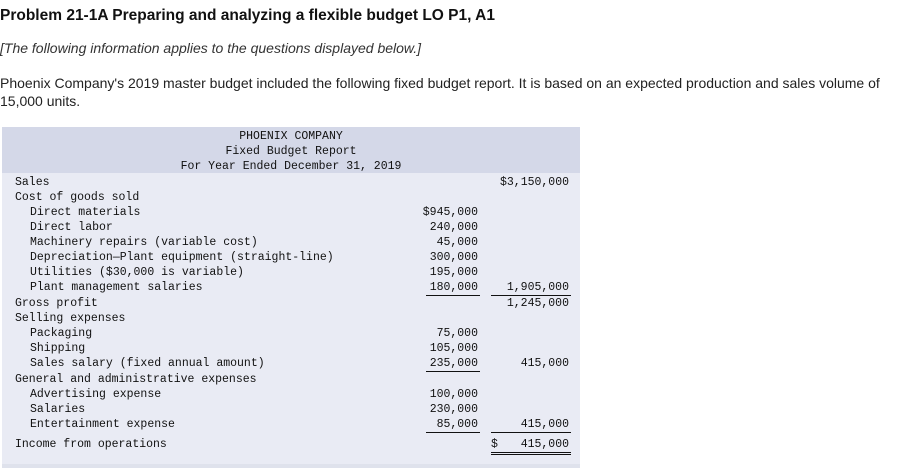 This screenshot has height=468, width=897. What do you see at coordinates (291, 348) in the screenshot?
I see `row-shipping: Shipping 105,000` at bounding box center [291, 348].